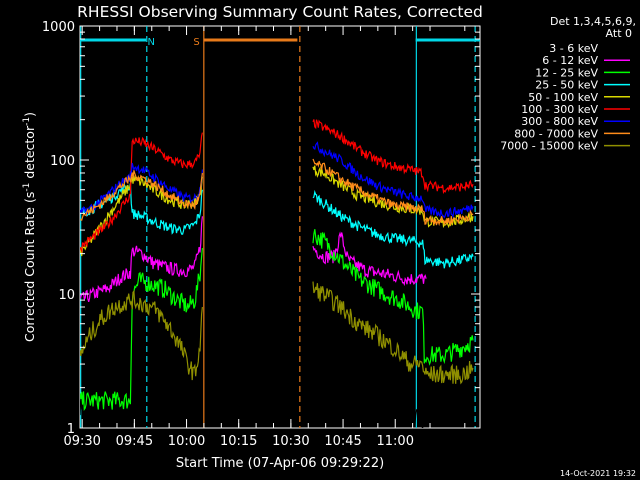  Describe the element at coordinates (559, 121) in the screenshot. I see `legend-label: 300 - 800 keV` at that location.